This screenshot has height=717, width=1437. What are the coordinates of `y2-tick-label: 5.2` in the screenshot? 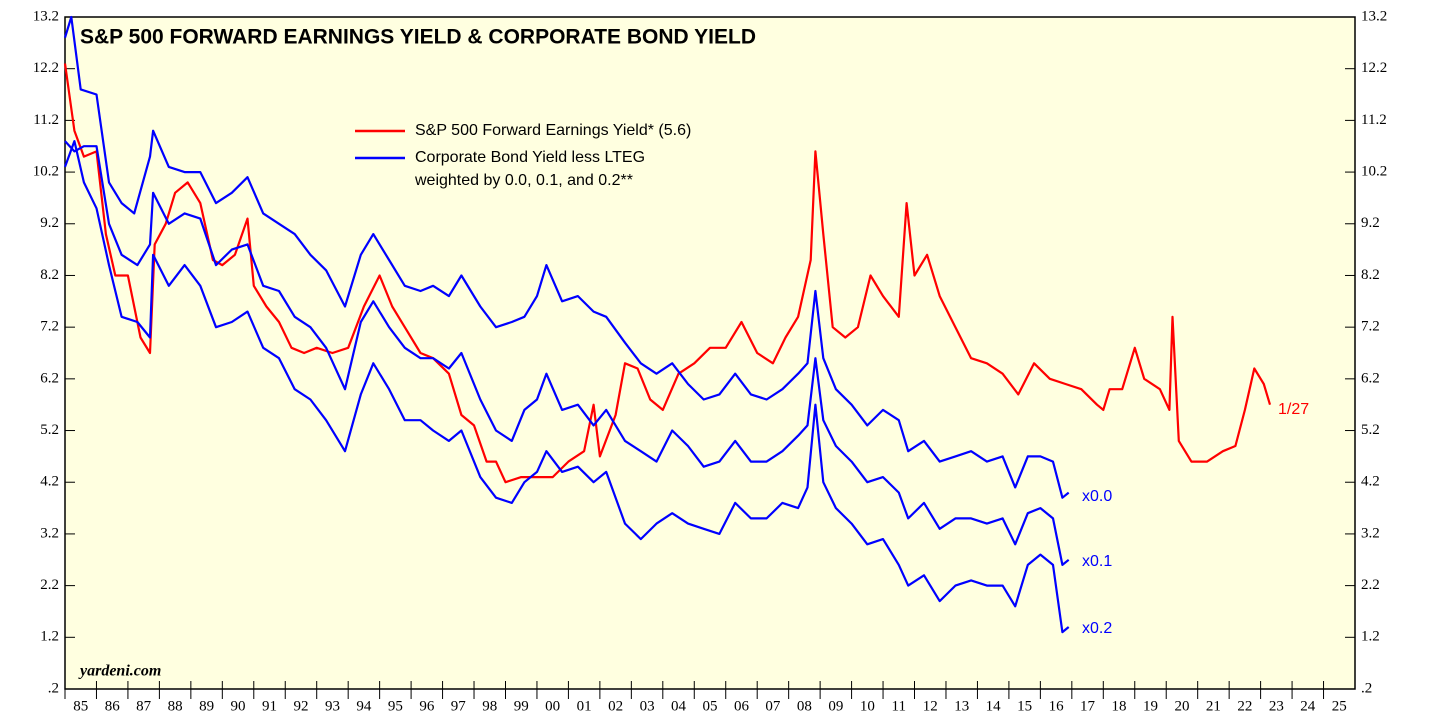 It's located at (1370, 430).